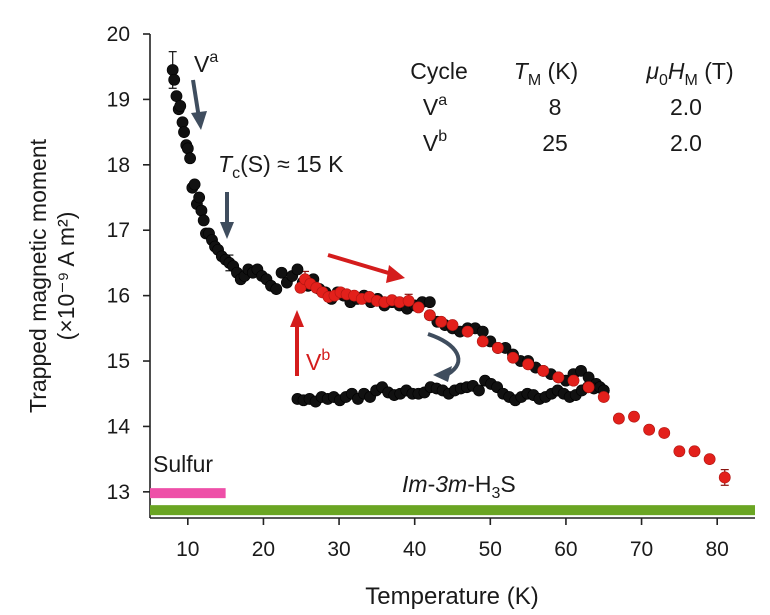 Image resolution: width=770 pixels, height=615 pixels. What do you see at coordinates (66, 276) in the screenshot?
I see `y-axis-label-line2: (×10⁻⁹ A m²)` at bounding box center [66, 276].